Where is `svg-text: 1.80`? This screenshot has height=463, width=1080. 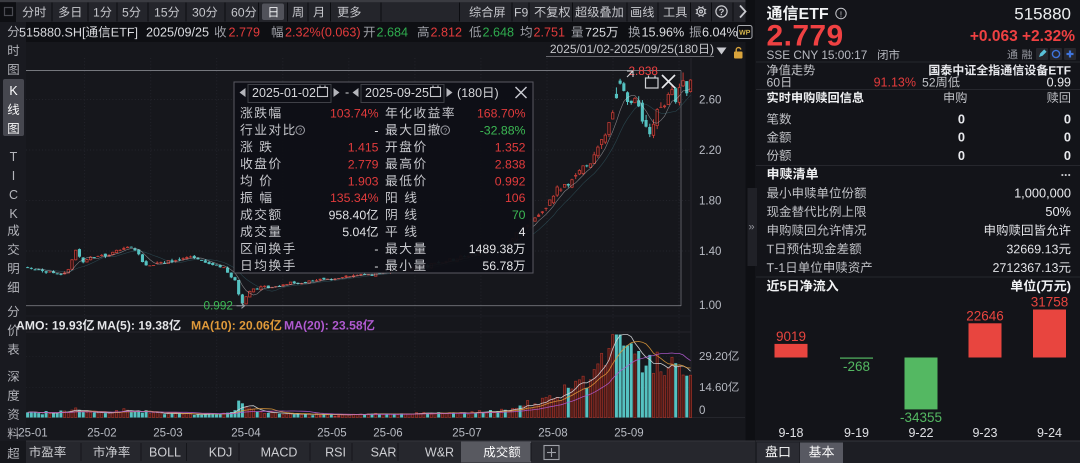 svg-text: 1.80 is located at coordinates (710, 202).